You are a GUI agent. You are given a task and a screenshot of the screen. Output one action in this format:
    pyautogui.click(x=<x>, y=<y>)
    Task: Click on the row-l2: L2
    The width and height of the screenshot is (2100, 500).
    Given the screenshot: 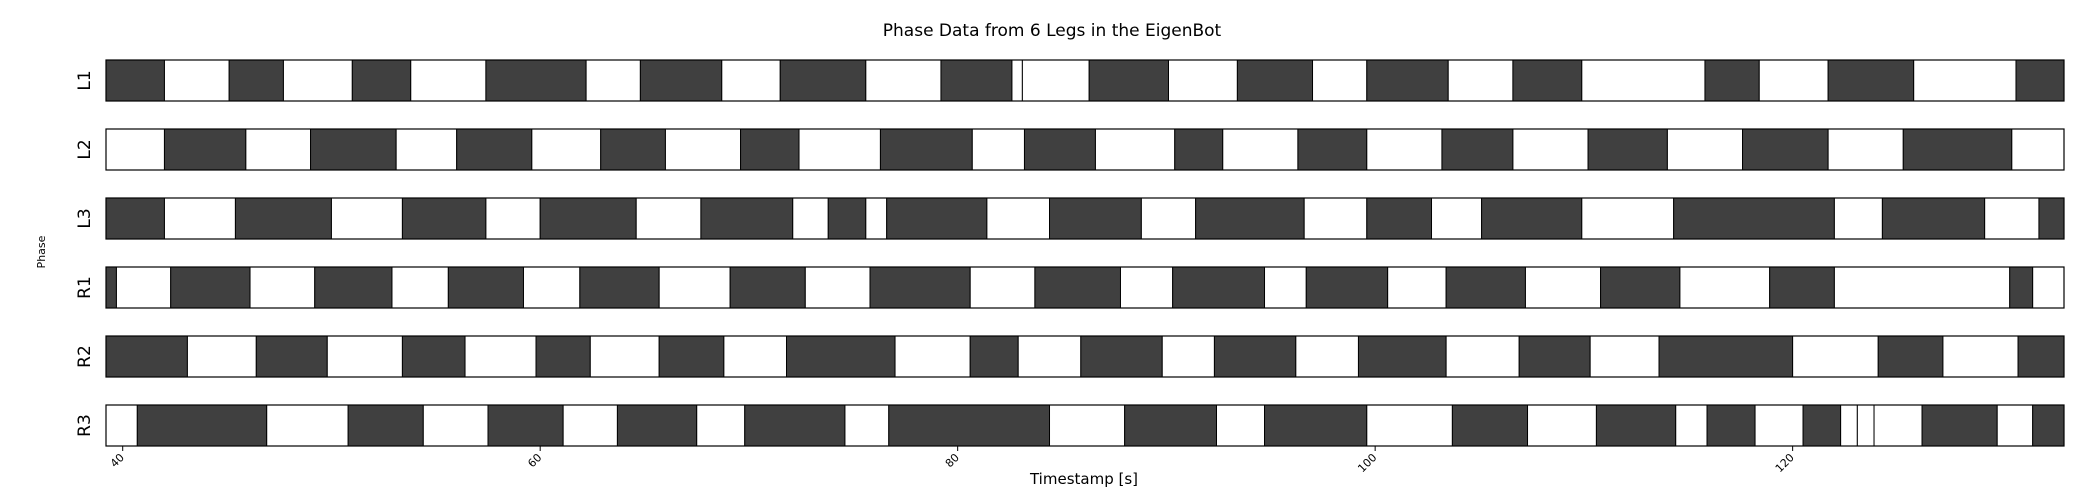 What is the action you would take?
    pyautogui.click(x=1070, y=149)
    